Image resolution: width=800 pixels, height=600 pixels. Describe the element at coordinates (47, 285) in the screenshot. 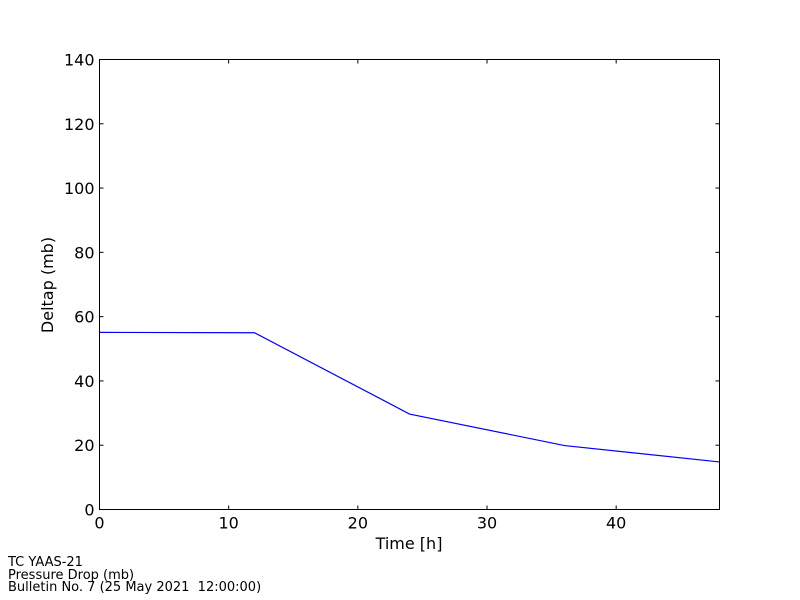

I see `y-axis-label: Deltap (mb)` at that location.